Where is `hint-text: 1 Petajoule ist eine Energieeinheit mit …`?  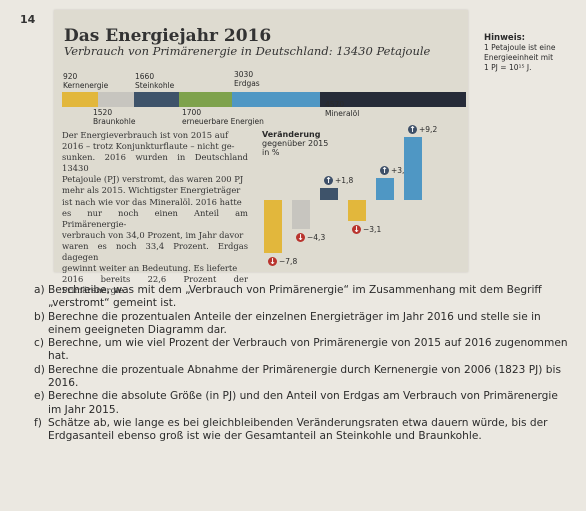
hint-text: 1 Petajoule ist eine Energieeinheit mit … is located at coordinates (534, 58).